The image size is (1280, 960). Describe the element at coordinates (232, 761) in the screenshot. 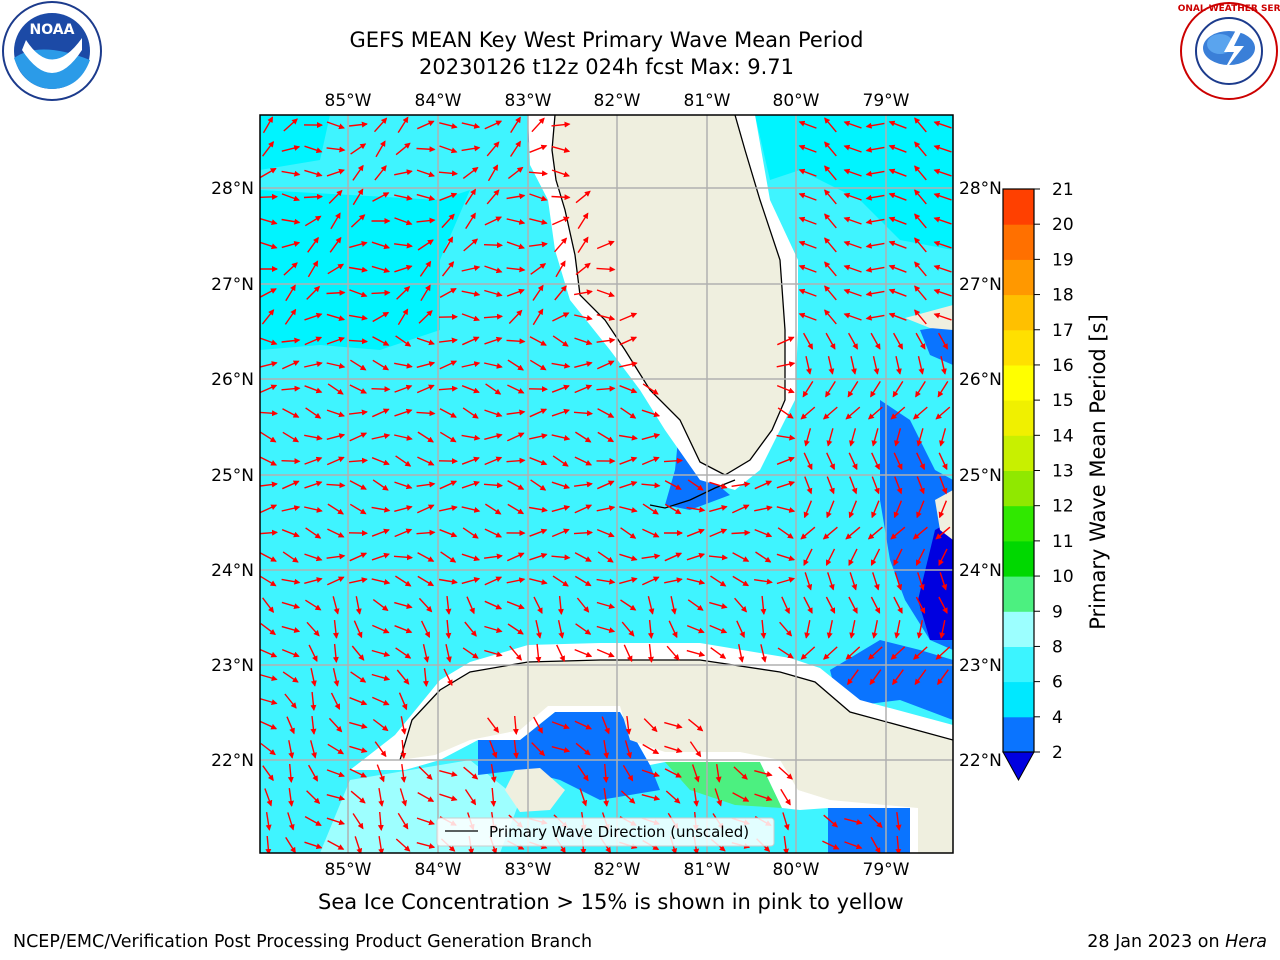

I see `latitude-tick-label: 22°N` at that location.